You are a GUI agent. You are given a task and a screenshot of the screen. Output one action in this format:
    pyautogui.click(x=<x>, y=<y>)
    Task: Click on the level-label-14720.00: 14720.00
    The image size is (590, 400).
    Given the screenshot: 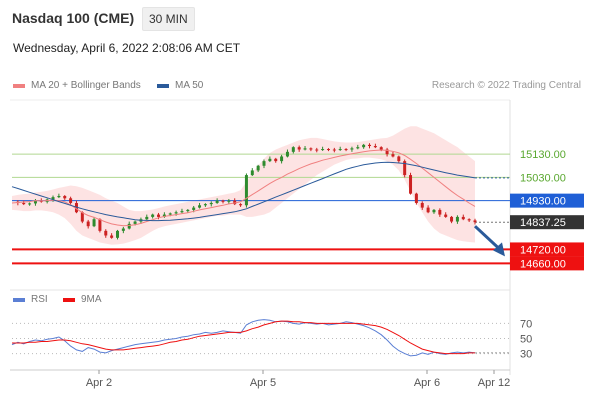 What is the action you would take?
    pyautogui.click(x=543, y=250)
    